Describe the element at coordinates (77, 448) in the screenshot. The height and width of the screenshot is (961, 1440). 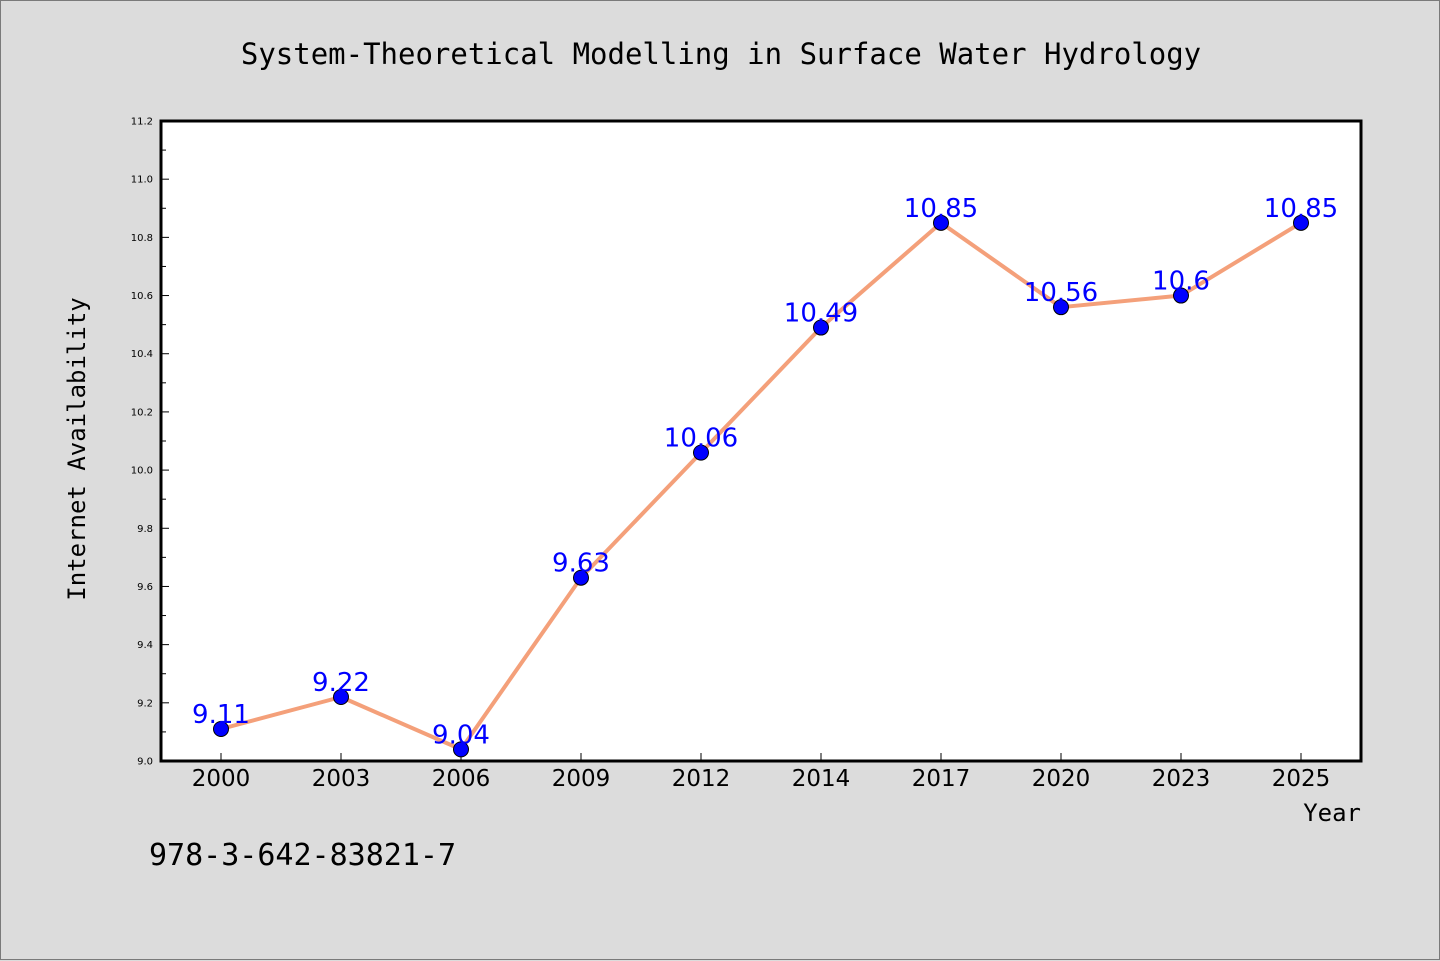
I see `y-axis-label: Internet Availability` at that location.